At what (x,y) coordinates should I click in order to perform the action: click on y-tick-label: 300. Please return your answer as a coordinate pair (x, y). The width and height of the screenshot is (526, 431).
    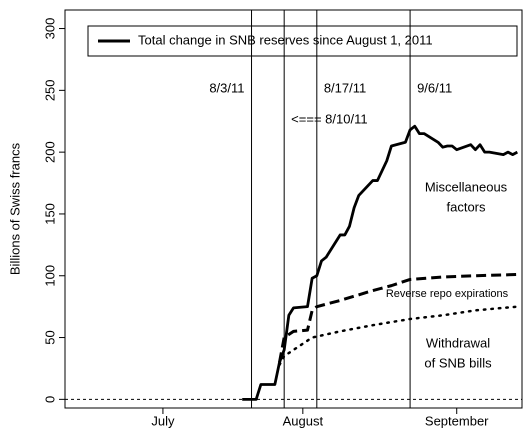
    Looking at the image, I should click on (49, 29).